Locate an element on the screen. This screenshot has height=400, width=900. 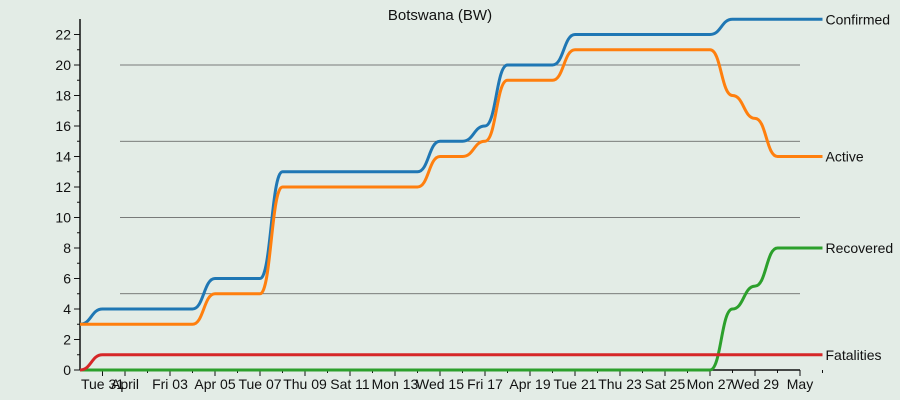
x-tick-label: April is located at coordinates (125, 384).